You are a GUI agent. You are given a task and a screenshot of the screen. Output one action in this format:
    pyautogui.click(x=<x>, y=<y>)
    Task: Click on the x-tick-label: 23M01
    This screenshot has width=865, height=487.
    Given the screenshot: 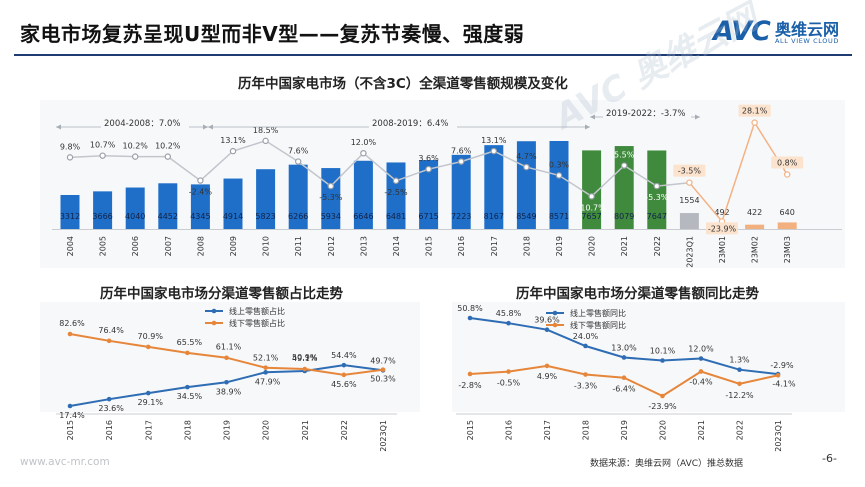 What is the action you would take?
    pyautogui.click(x=722, y=249)
    